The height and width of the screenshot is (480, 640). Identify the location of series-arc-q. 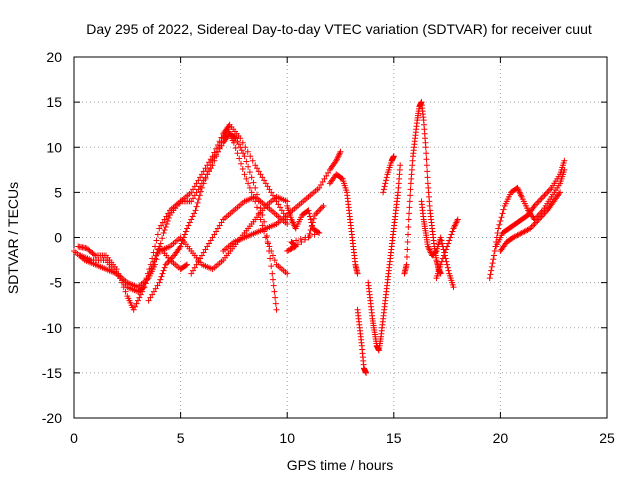
(530, 203).